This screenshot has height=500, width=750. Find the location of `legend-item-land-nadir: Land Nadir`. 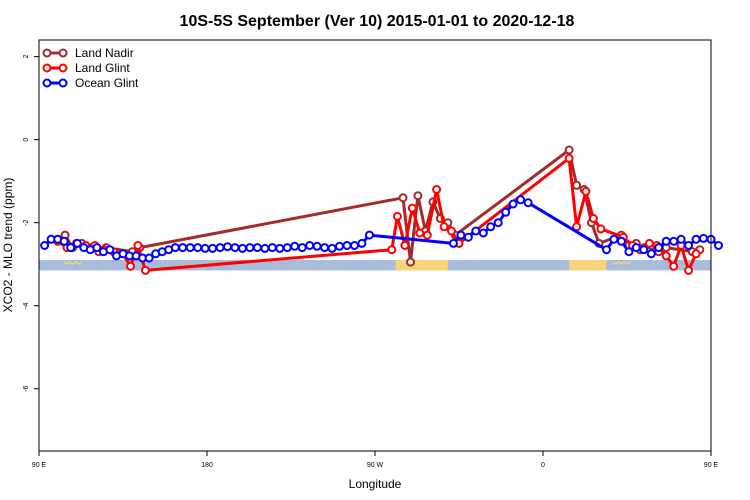

legend-item-land-nadir: Land Nadir is located at coordinates (88, 53).